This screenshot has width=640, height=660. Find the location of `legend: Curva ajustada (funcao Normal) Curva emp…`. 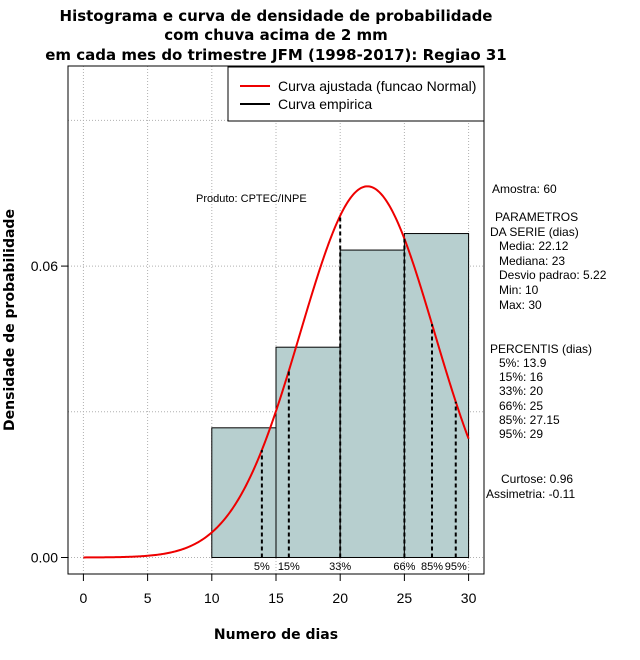

legend: Curva ajustada (funcao Normal) Curva emp… is located at coordinates (356, 94).